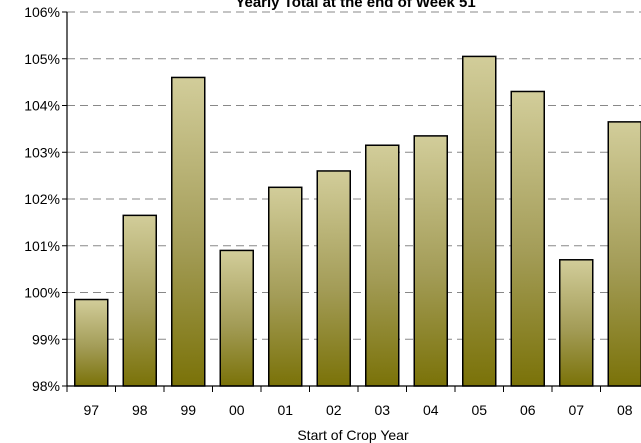  Describe the element at coordinates (140, 410) in the screenshot. I see `x-tick-label: 98` at that location.